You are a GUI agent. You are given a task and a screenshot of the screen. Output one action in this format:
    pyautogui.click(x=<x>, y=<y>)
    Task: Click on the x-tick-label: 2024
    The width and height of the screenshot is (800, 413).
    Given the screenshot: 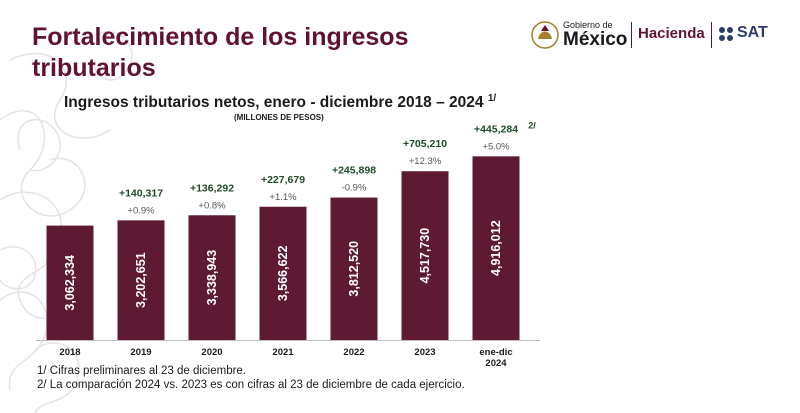 What is the action you would take?
    pyautogui.click(x=496, y=363)
    